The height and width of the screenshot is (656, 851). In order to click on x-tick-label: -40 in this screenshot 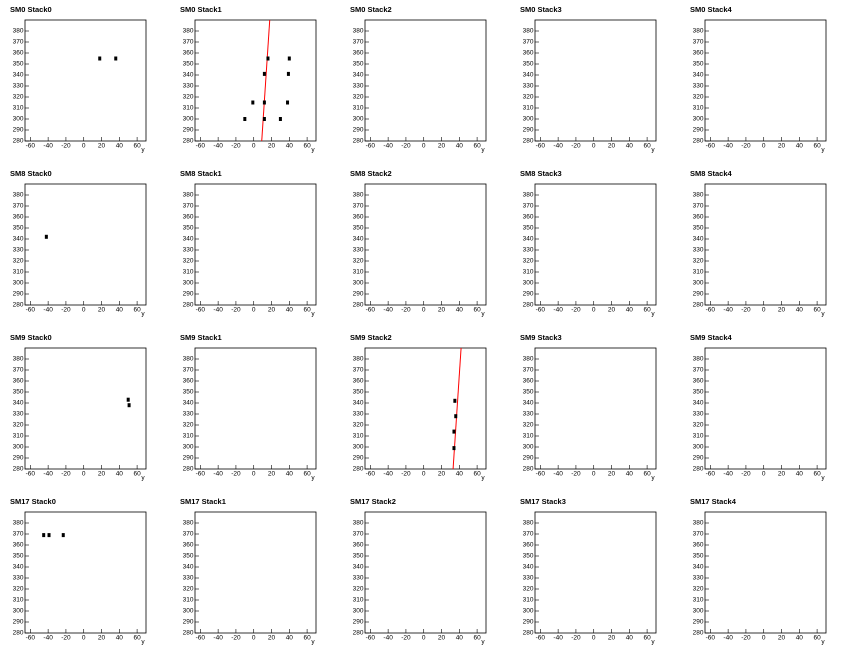, I will do `click(48, 638)`.